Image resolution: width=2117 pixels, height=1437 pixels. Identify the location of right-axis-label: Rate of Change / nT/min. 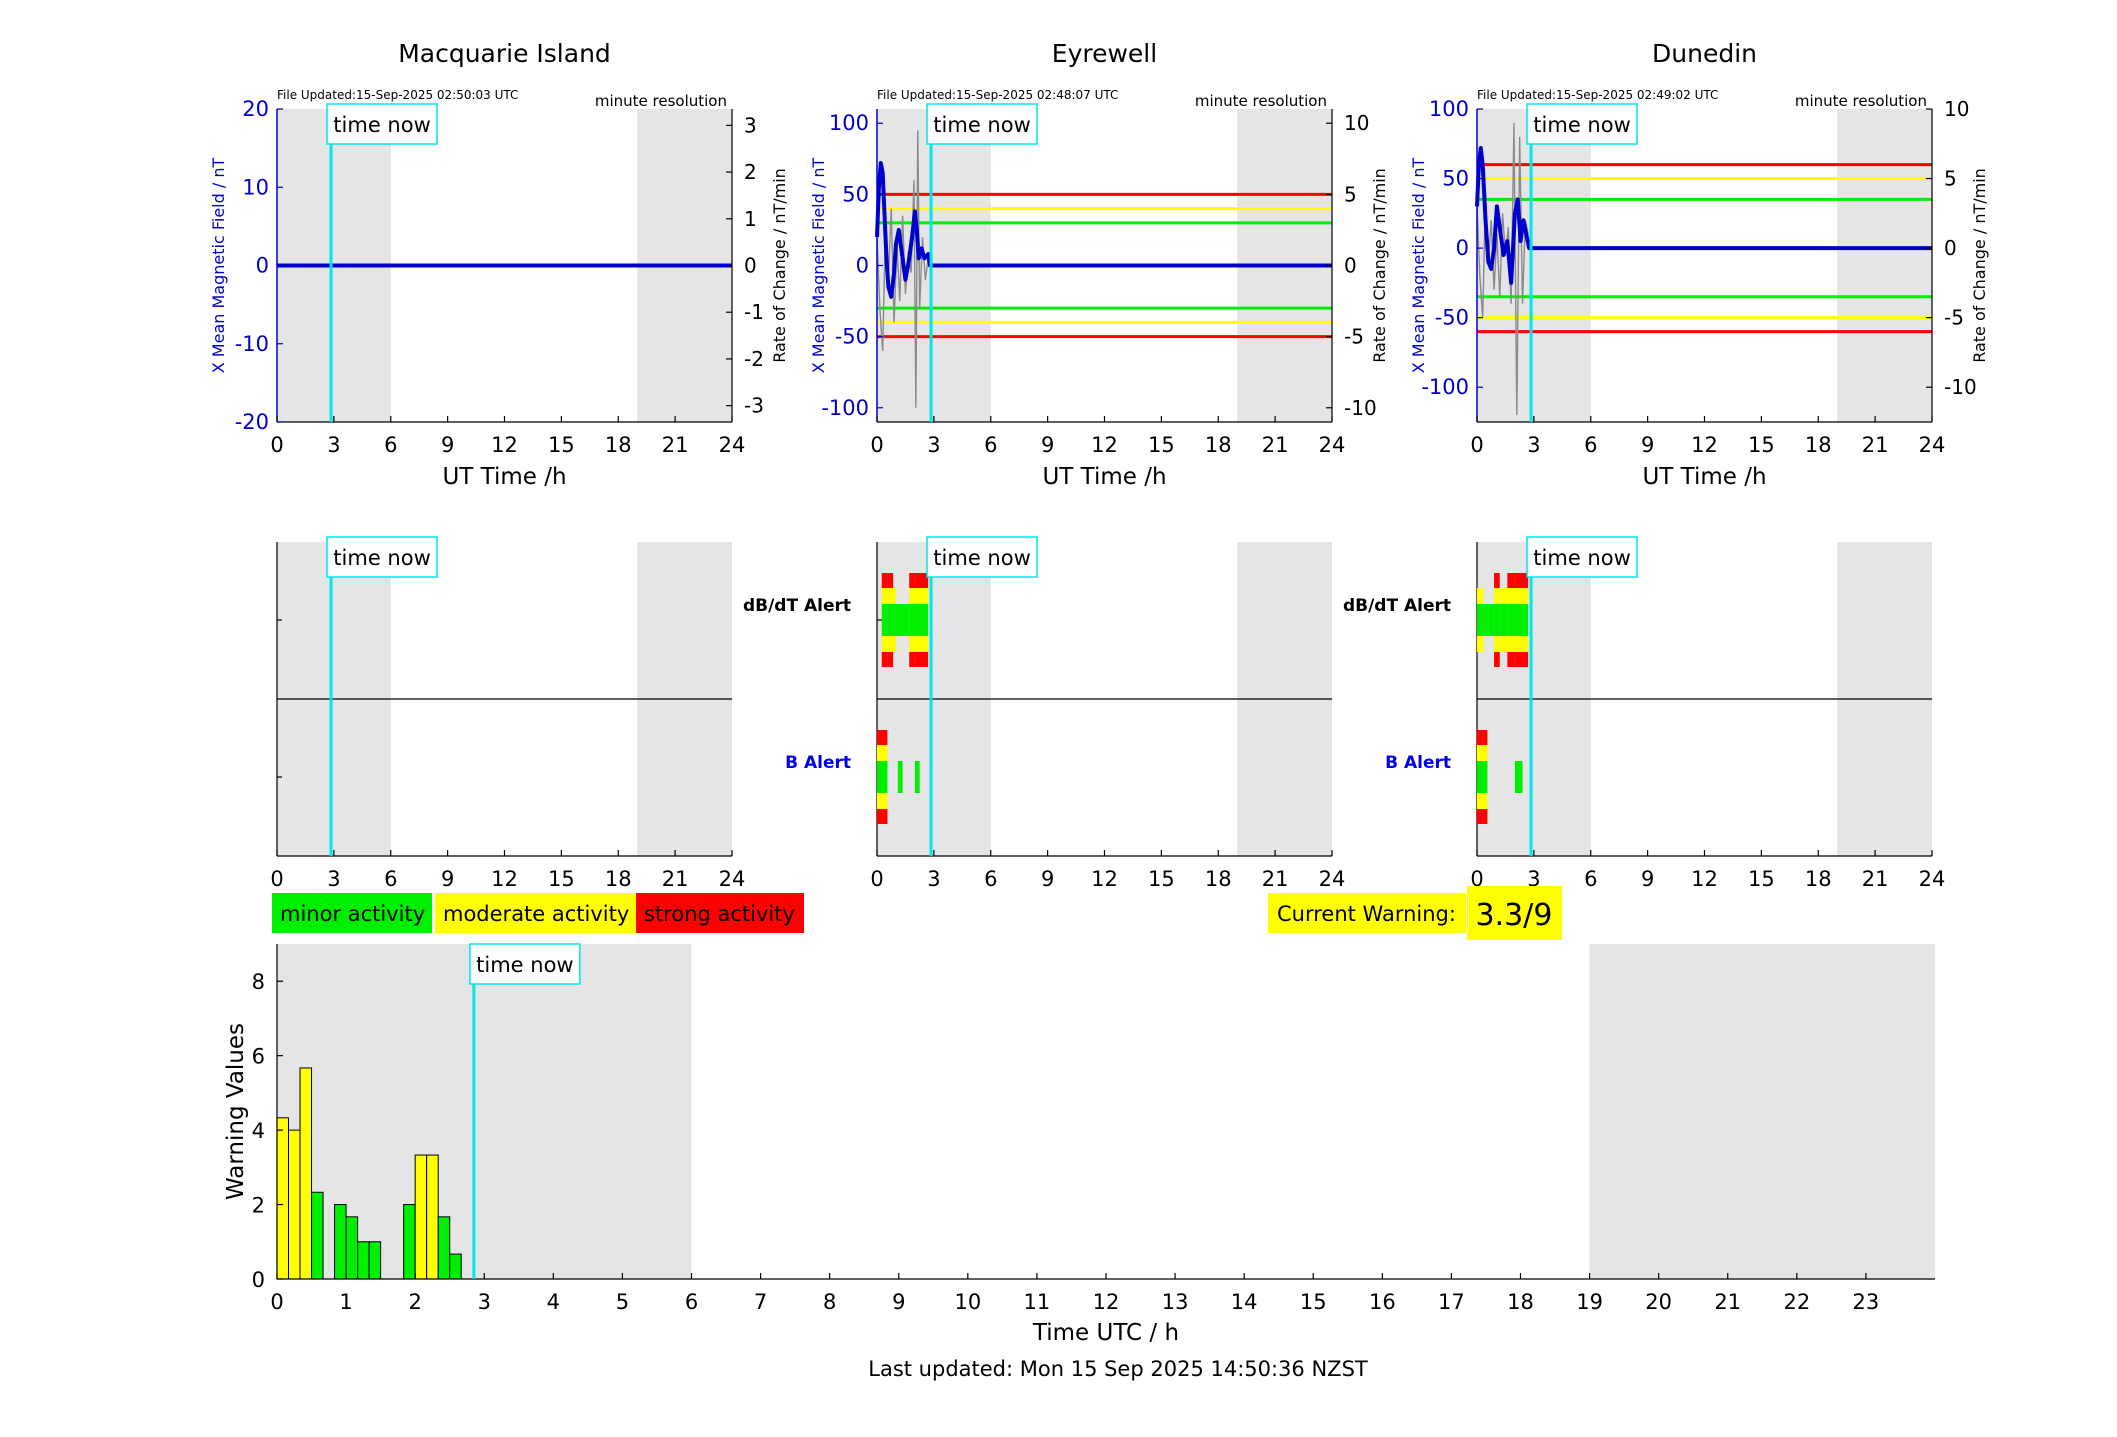
(1379, 265).